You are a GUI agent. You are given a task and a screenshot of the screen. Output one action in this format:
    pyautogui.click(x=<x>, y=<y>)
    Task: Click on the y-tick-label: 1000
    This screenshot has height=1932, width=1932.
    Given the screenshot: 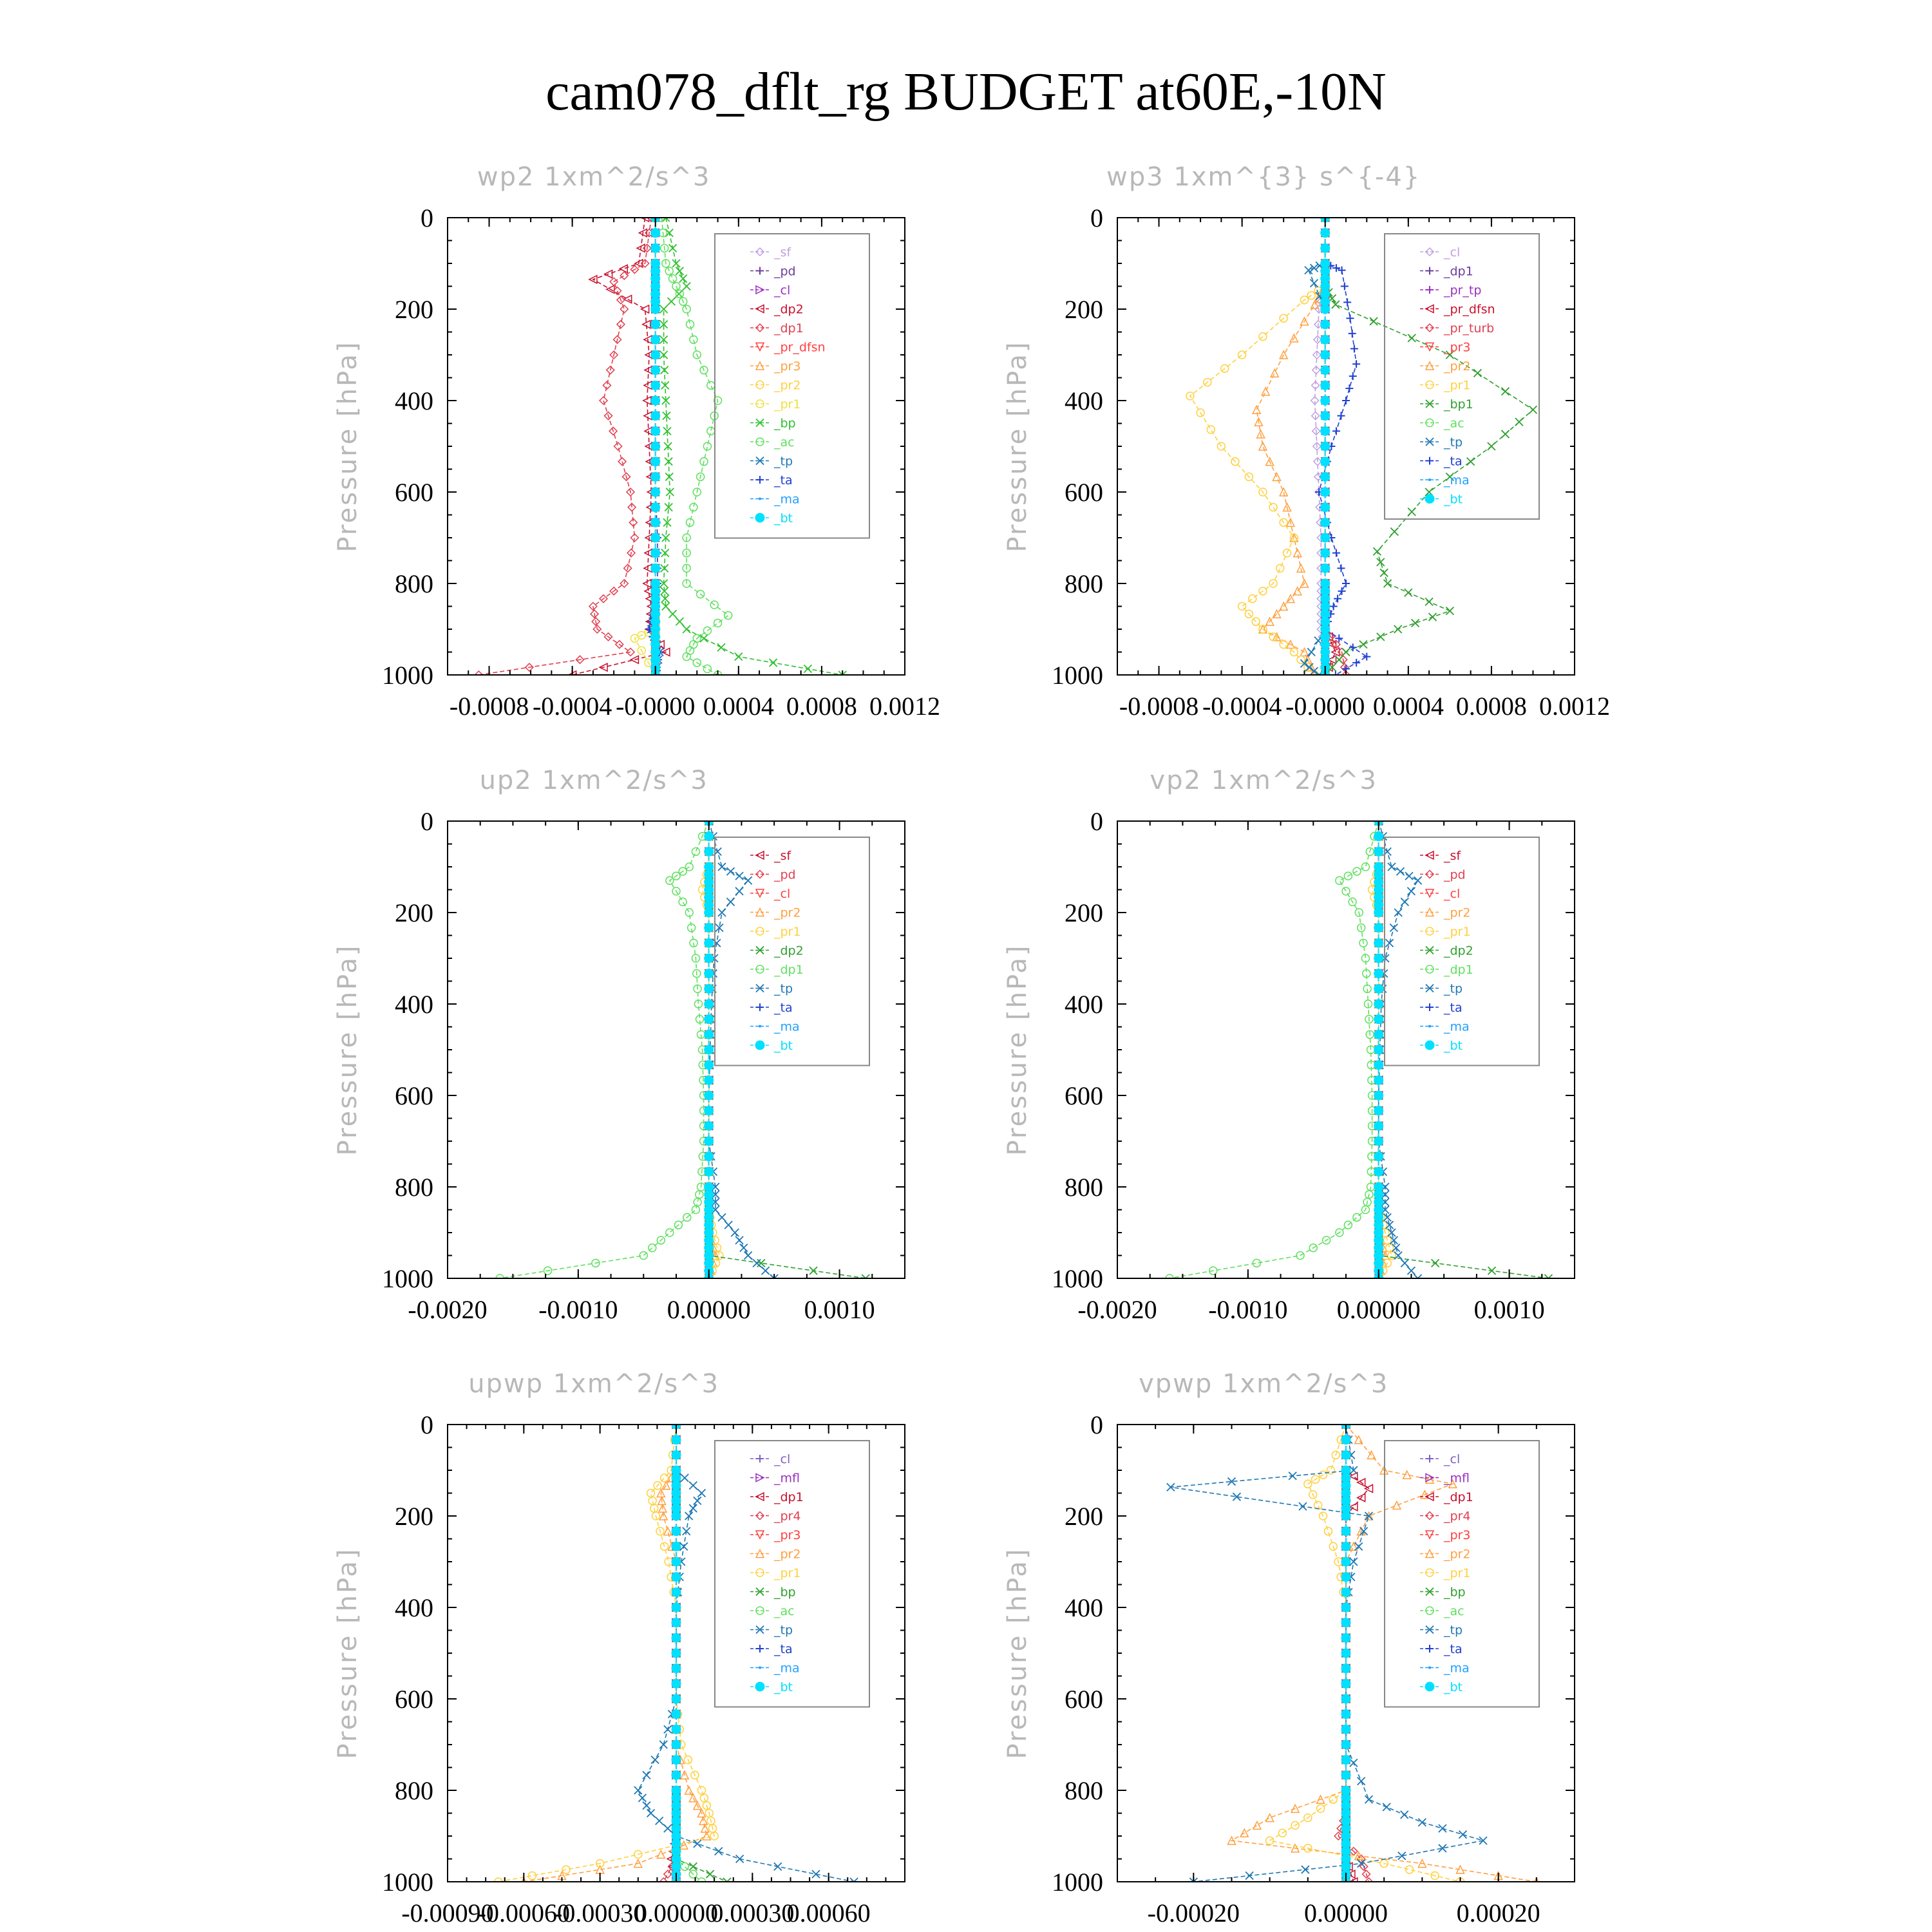 What is the action you would take?
    pyautogui.click(x=407, y=1278)
    